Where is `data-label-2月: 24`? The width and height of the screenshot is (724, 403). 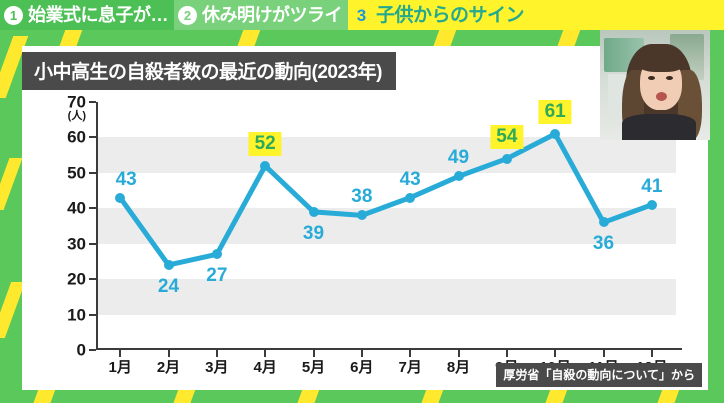 data-label-2月: 24 is located at coordinates (168, 286).